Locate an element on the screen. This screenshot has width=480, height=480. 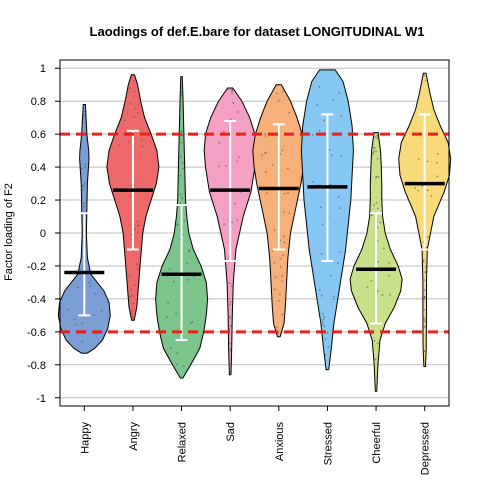
x-tick-label-cheerful: Cheerful is located at coordinates (377, 443).